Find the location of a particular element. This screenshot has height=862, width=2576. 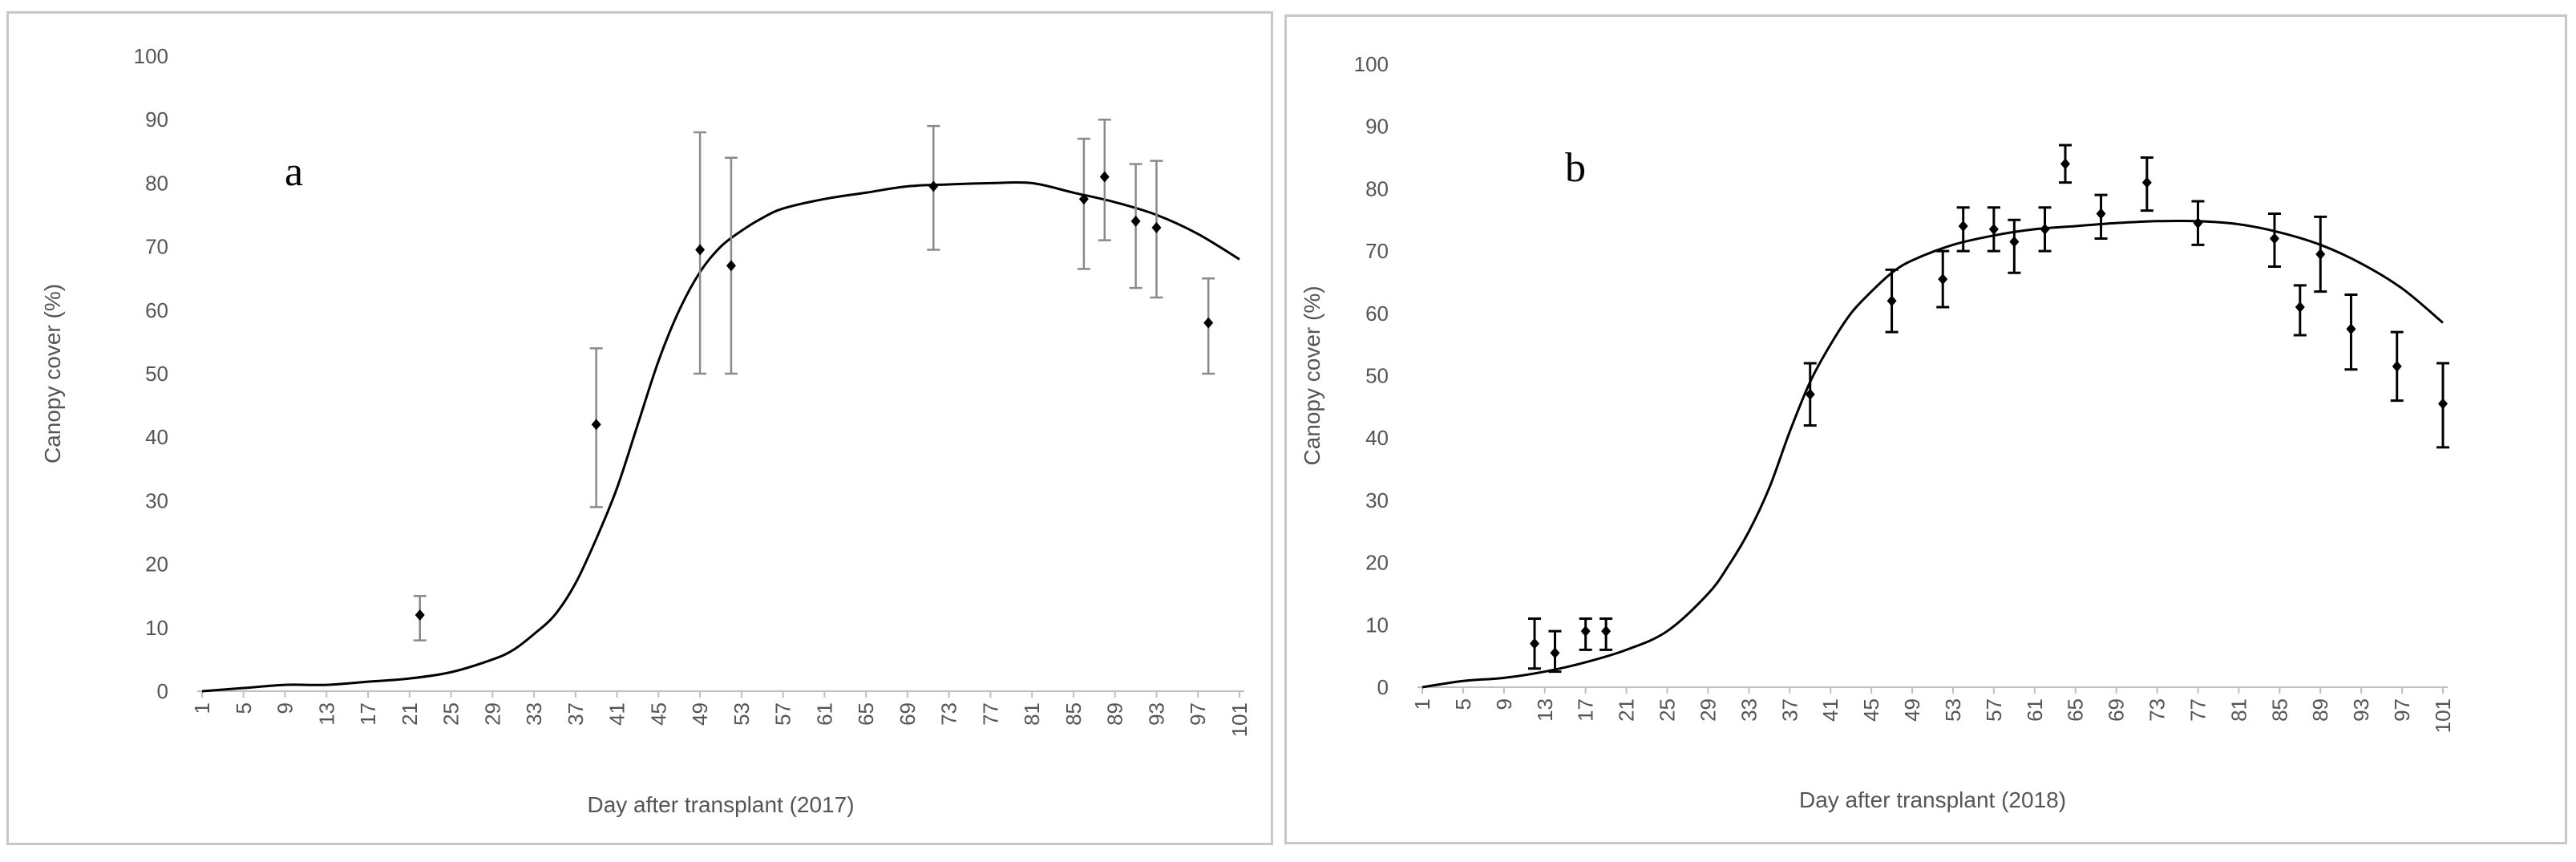

x-tick-label: 53 is located at coordinates (1953, 710).